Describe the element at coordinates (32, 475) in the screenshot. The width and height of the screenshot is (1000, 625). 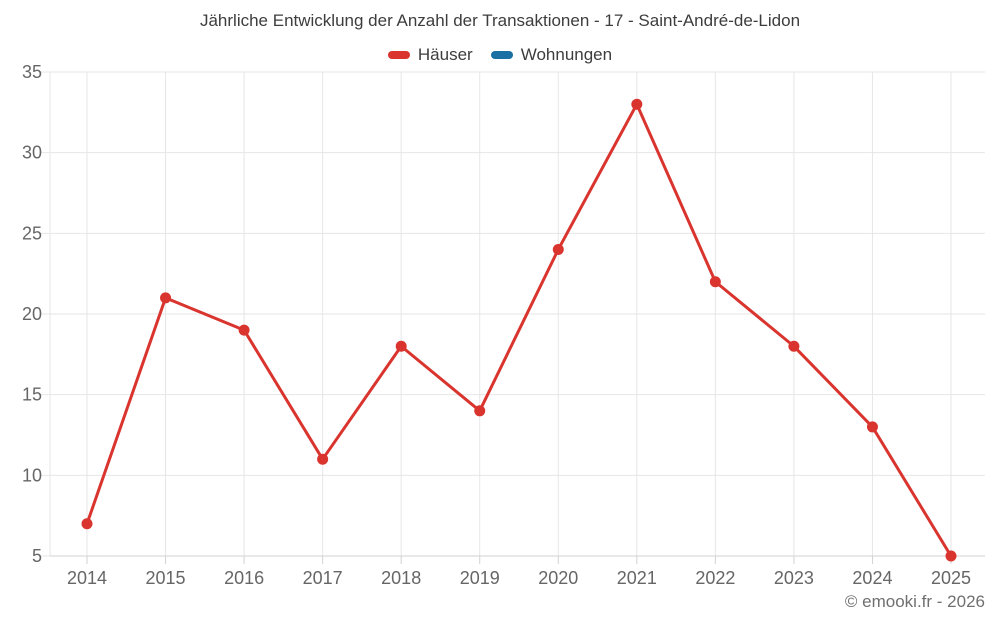
I see `y-axis-tick-label: 10` at that location.